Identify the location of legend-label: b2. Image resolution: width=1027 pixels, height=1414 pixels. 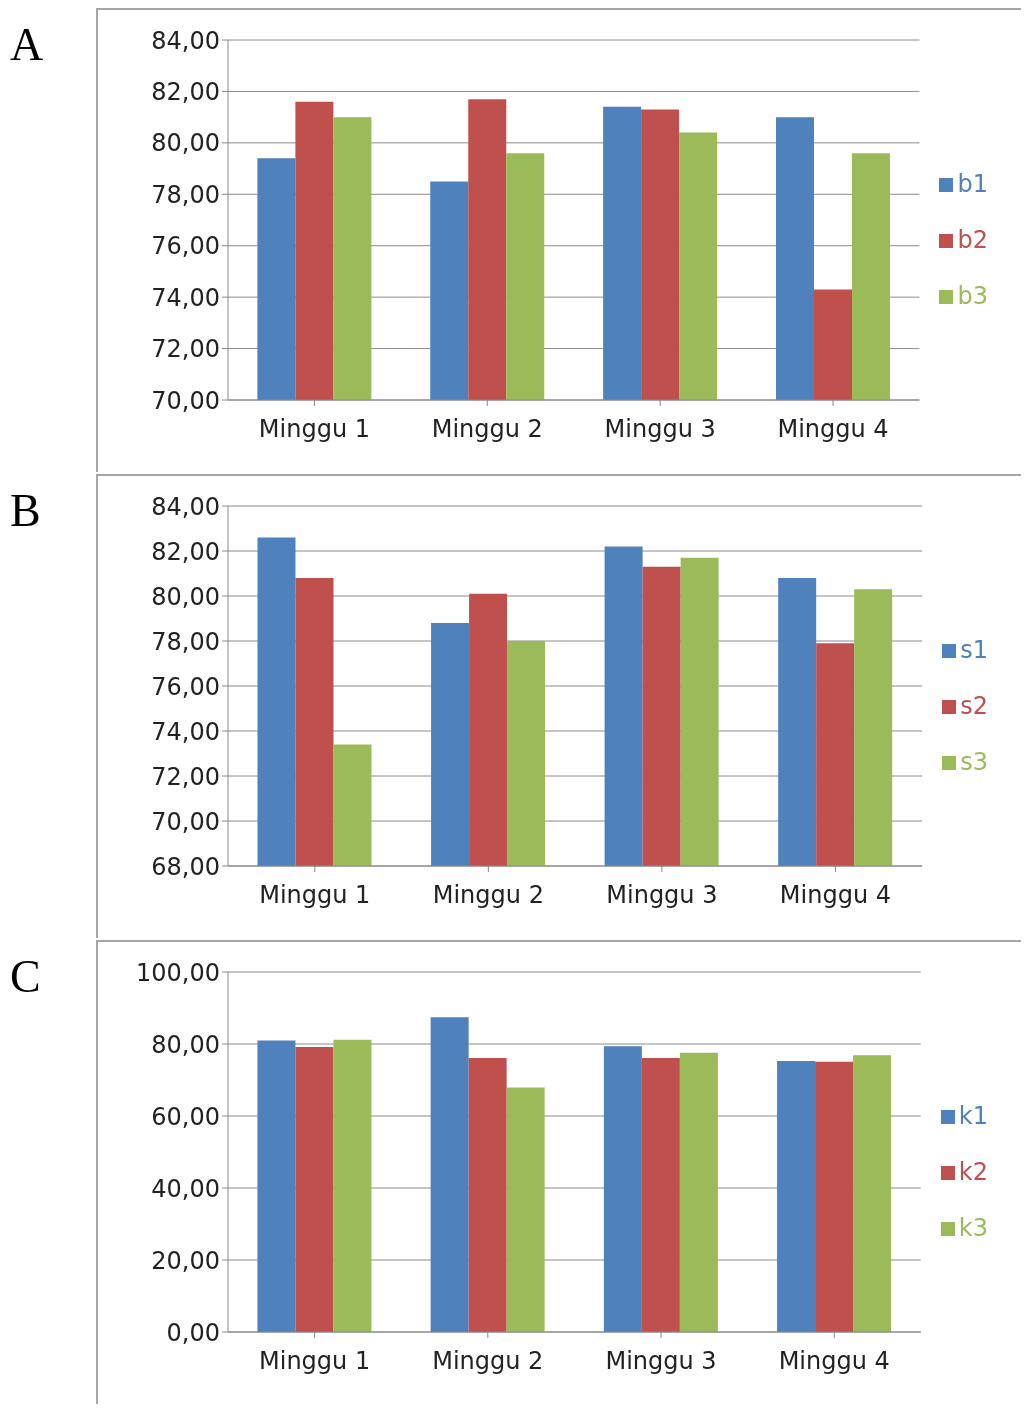
(972, 240).